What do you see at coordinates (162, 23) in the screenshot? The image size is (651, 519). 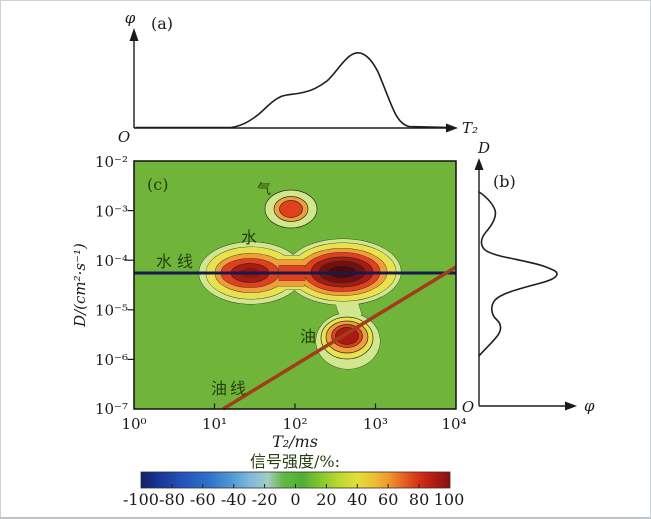 I see `panel-a-tag: (a)` at bounding box center [162, 23].